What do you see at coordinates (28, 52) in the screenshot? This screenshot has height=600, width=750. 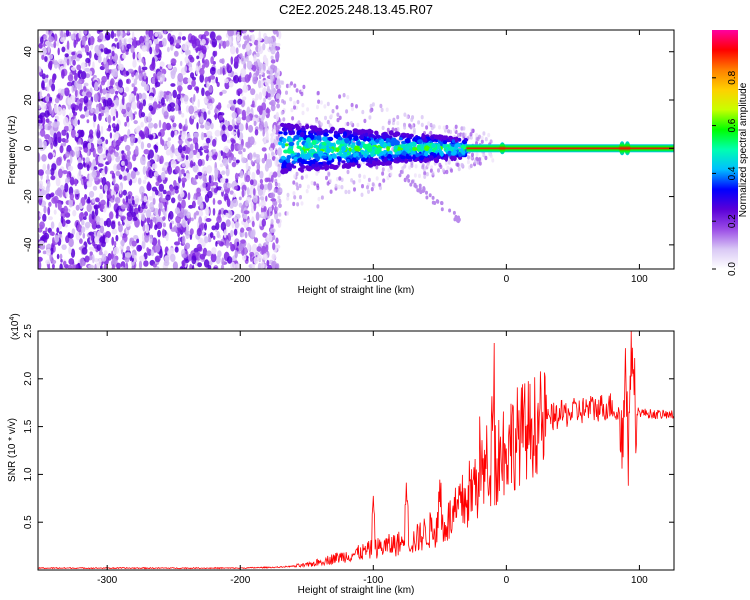 I see `spectrogram-y-tick-label: 40` at bounding box center [28, 52].